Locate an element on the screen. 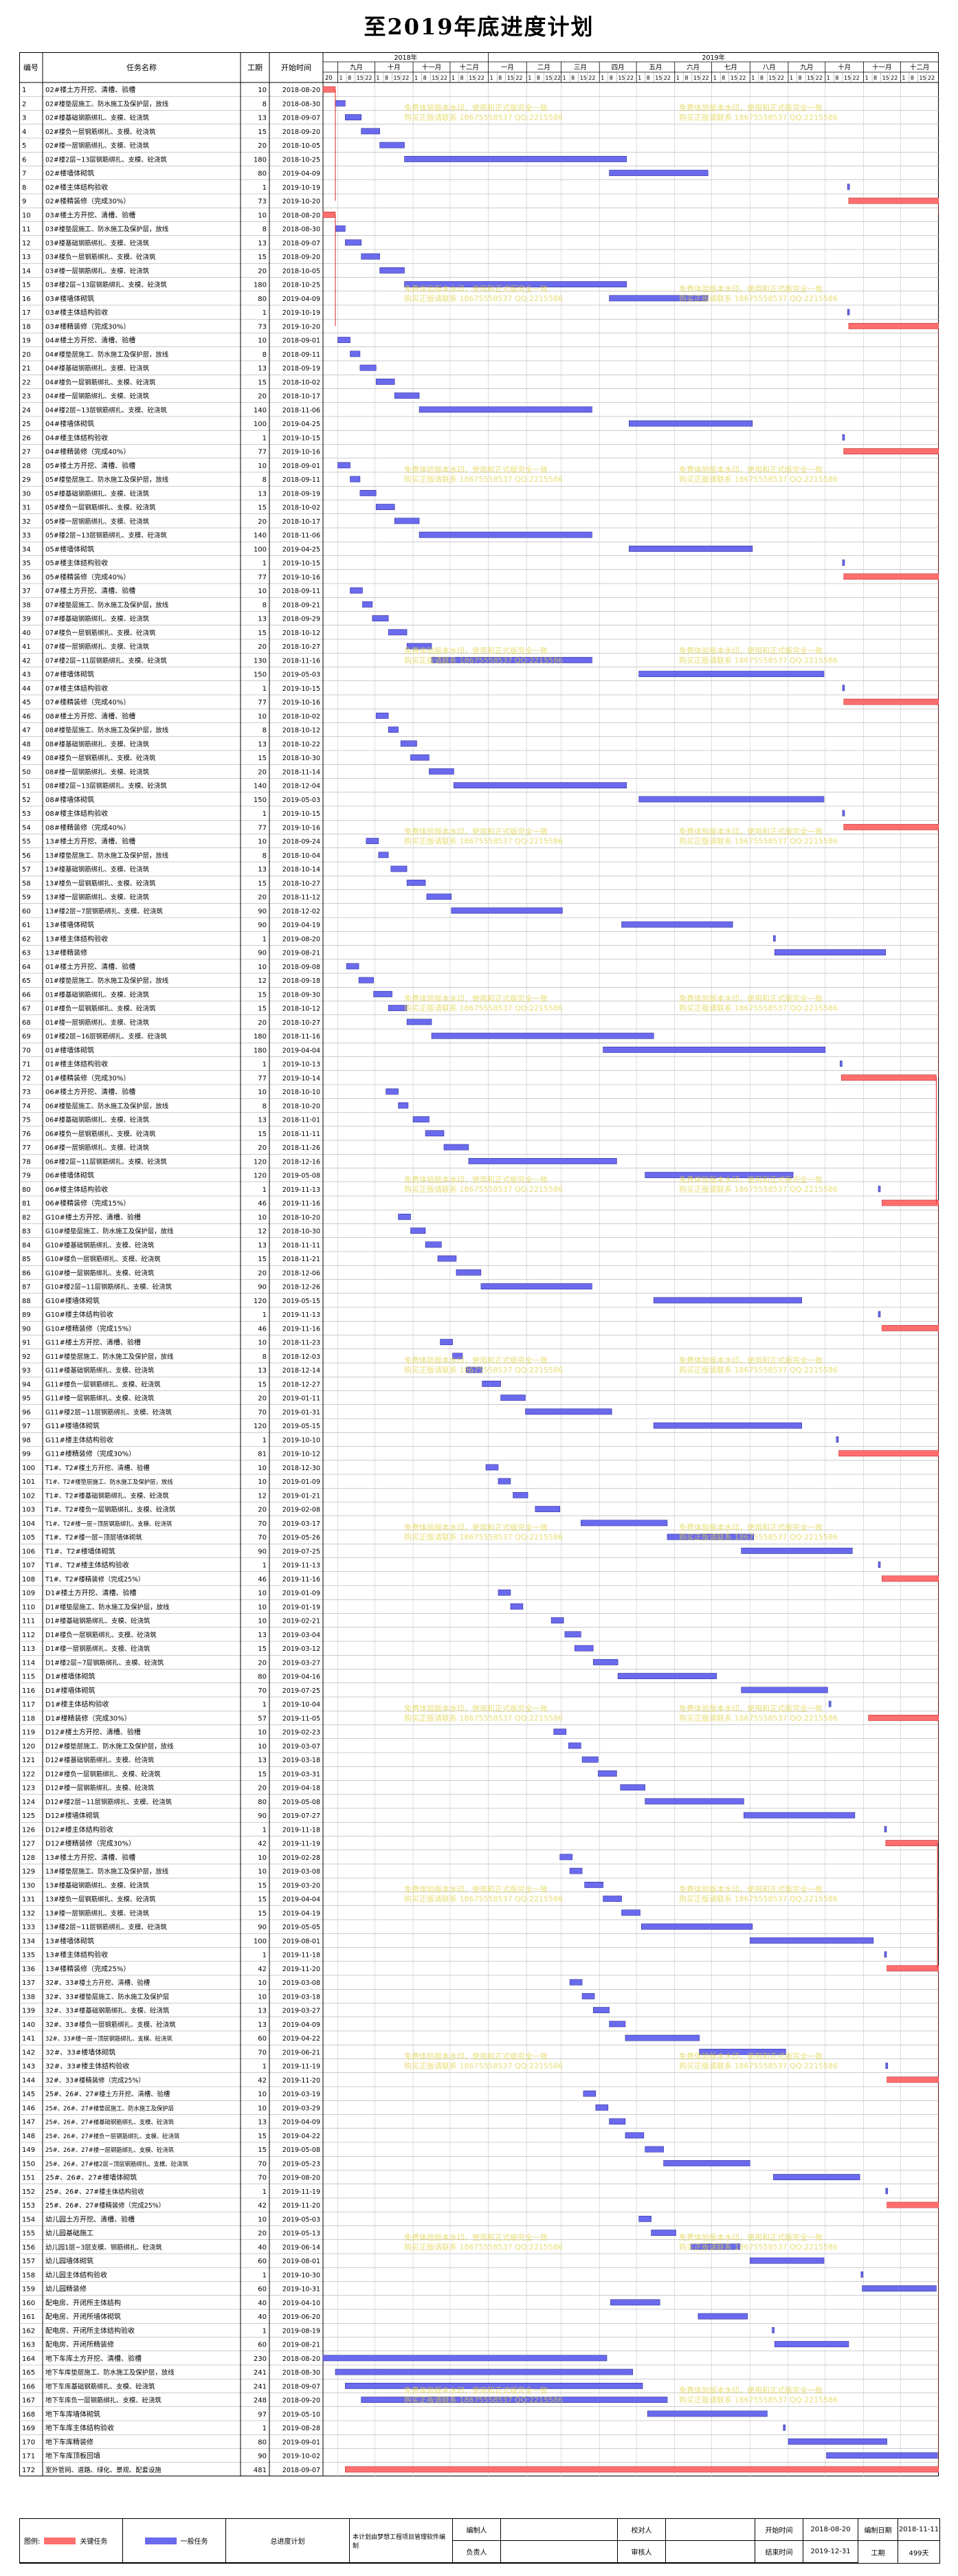 This screenshot has width=958, height=2576. task-duration: 180 is located at coordinates (260, 160).